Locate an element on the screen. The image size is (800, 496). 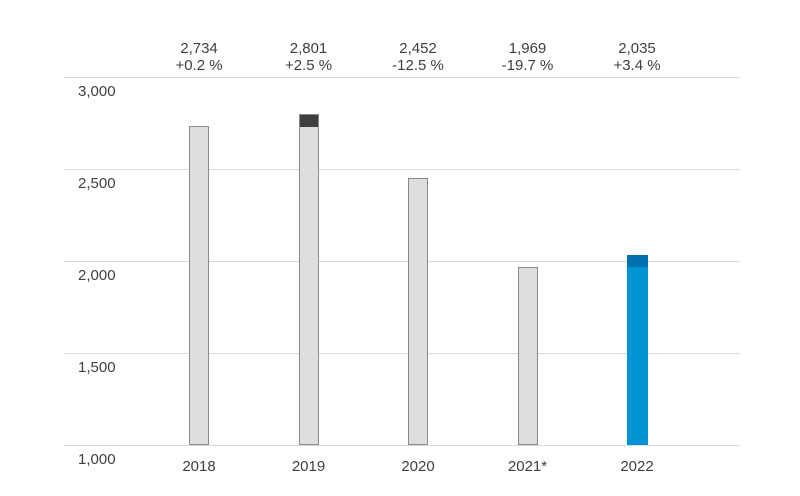
x-category-label: 2020 is located at coordinates (418, 466).